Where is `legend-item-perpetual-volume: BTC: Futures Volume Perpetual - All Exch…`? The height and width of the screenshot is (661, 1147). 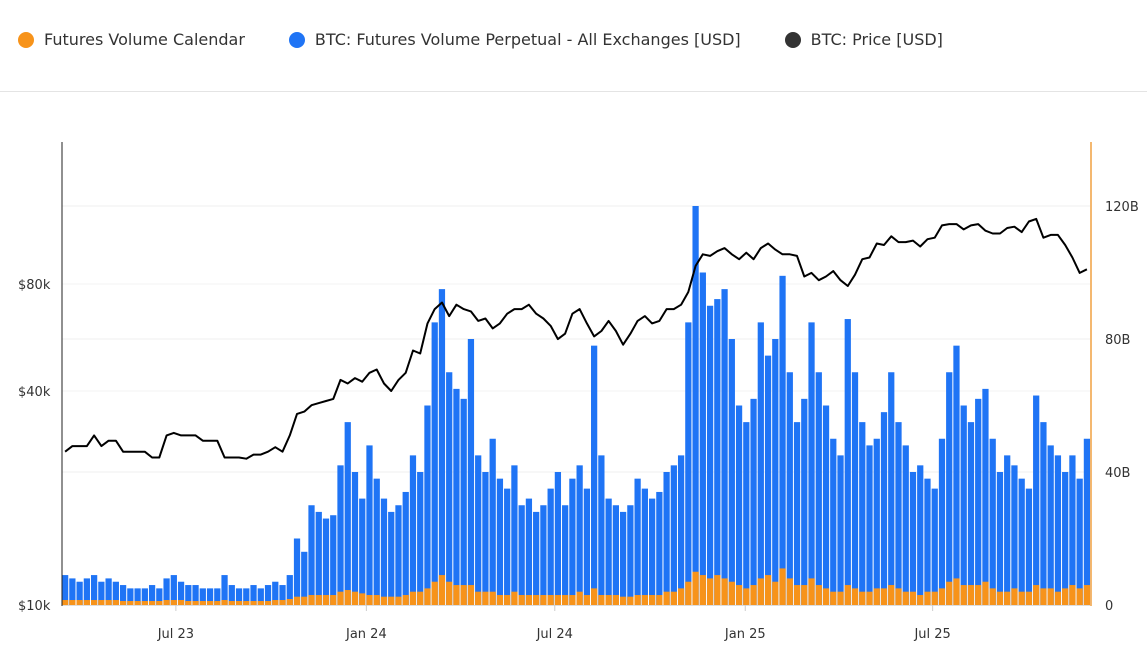
legend-item-perpetual-volume: BTC: Futures Volume Perpetual - All Exch… is located at coordinates (514, 39).